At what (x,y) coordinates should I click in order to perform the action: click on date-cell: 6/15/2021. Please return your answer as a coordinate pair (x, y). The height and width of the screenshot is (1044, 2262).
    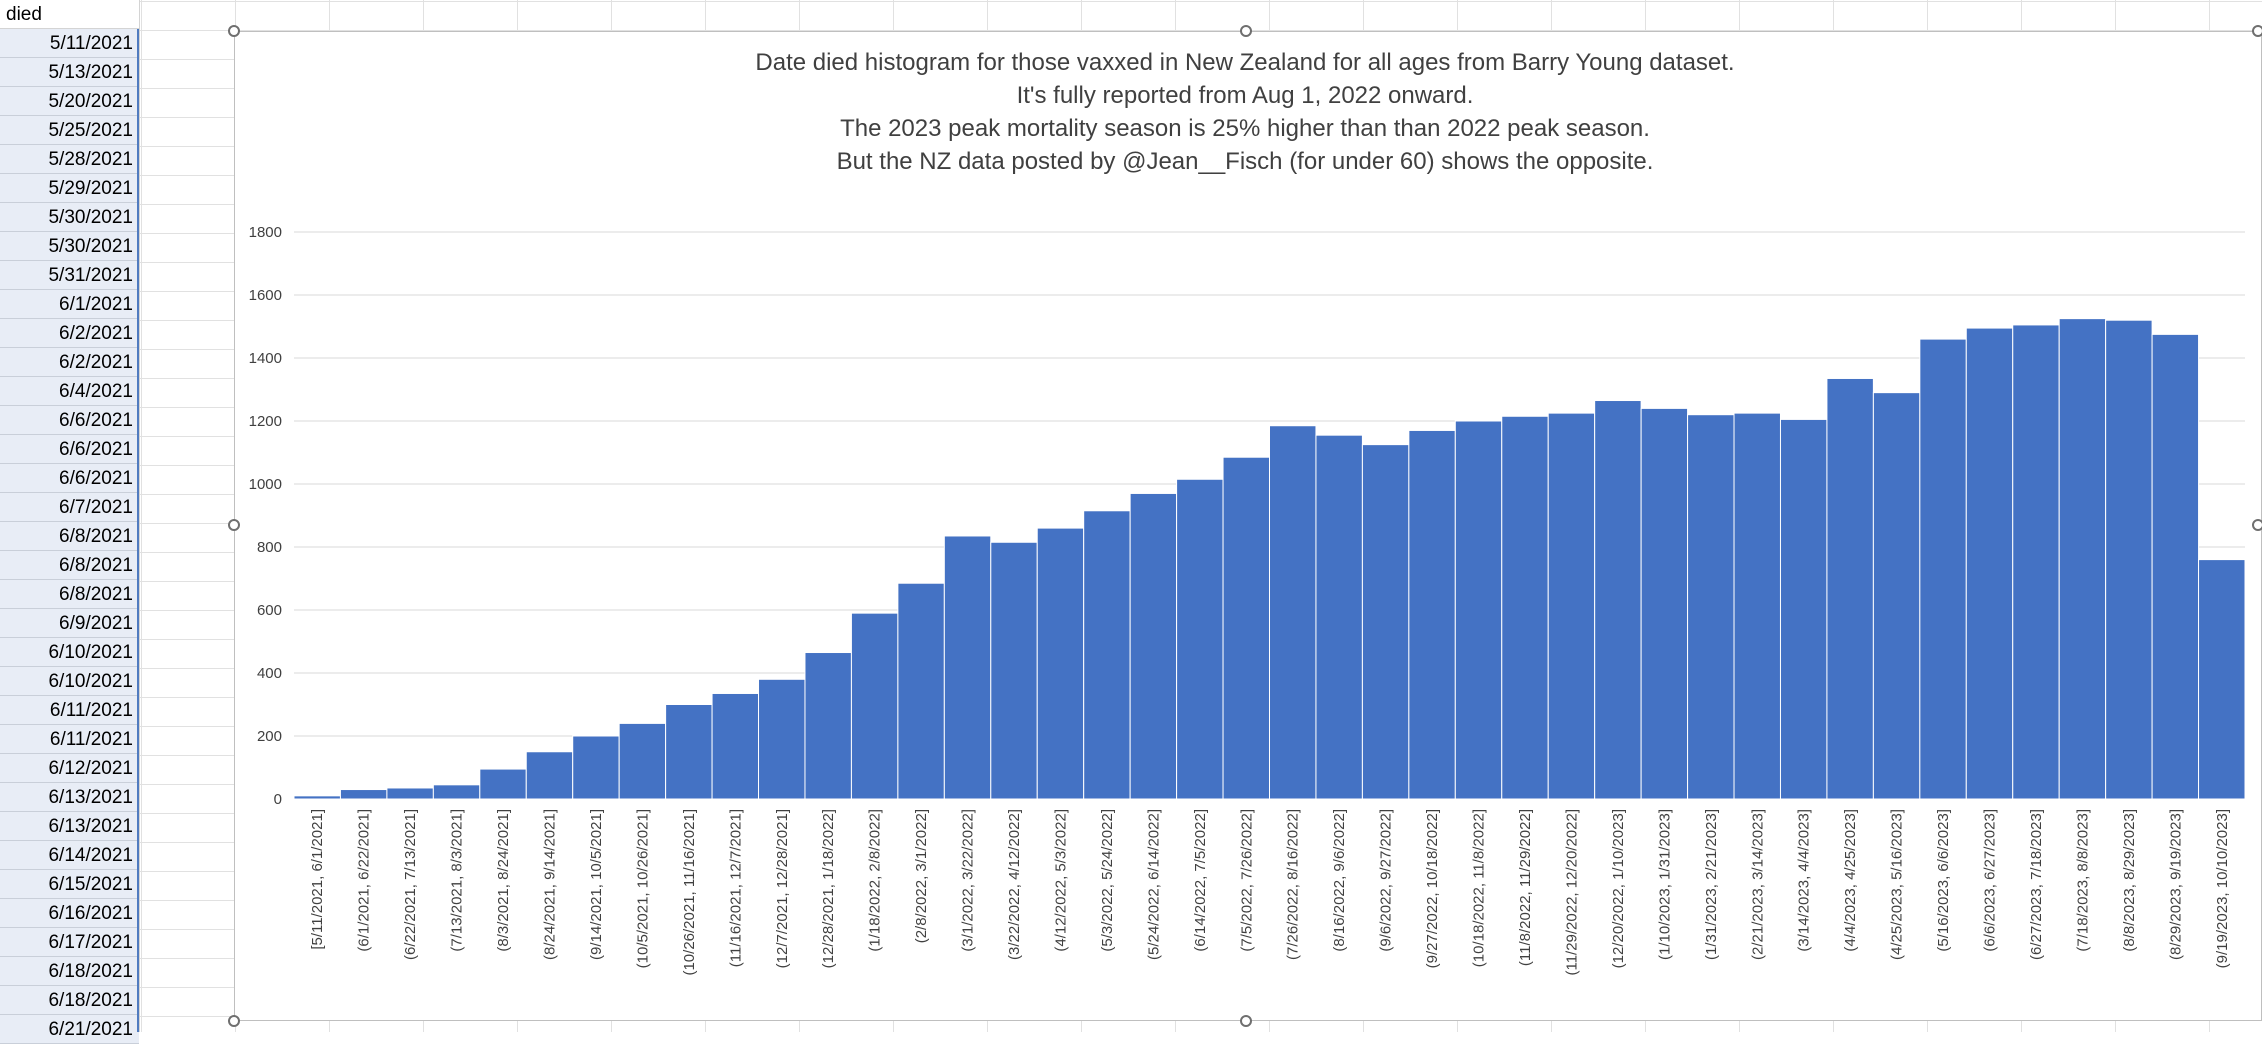
    Looking at the image, I should click on (69, 884).